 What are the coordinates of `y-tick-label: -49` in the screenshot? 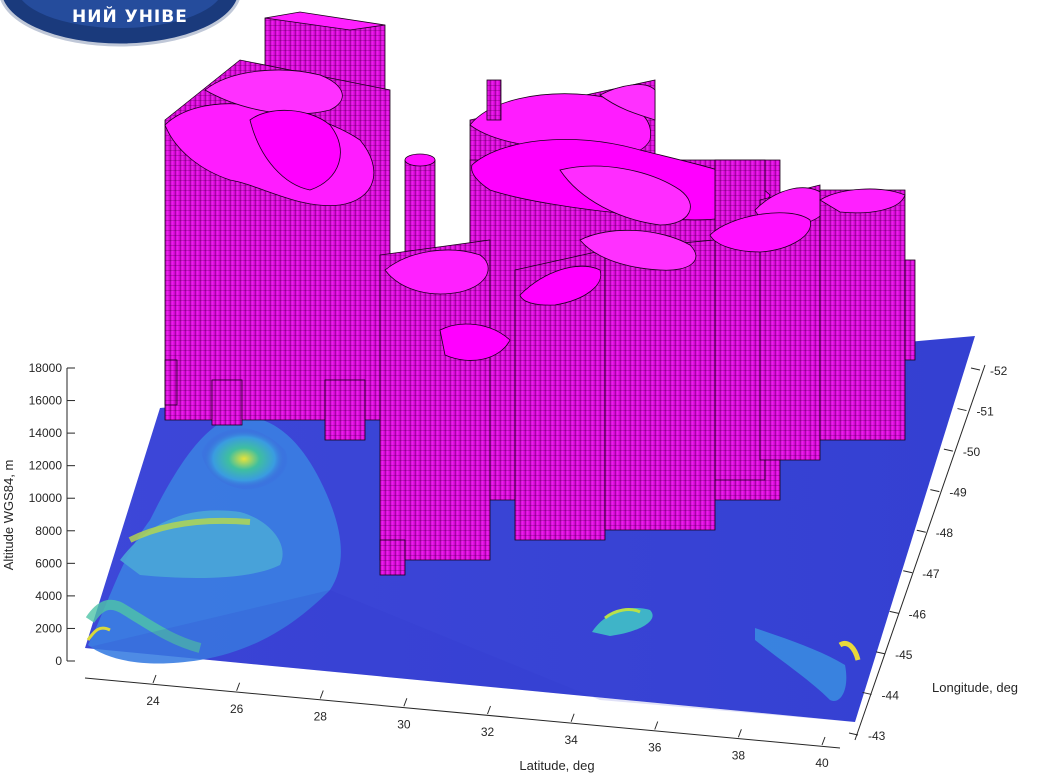 It's located at (958, 493).